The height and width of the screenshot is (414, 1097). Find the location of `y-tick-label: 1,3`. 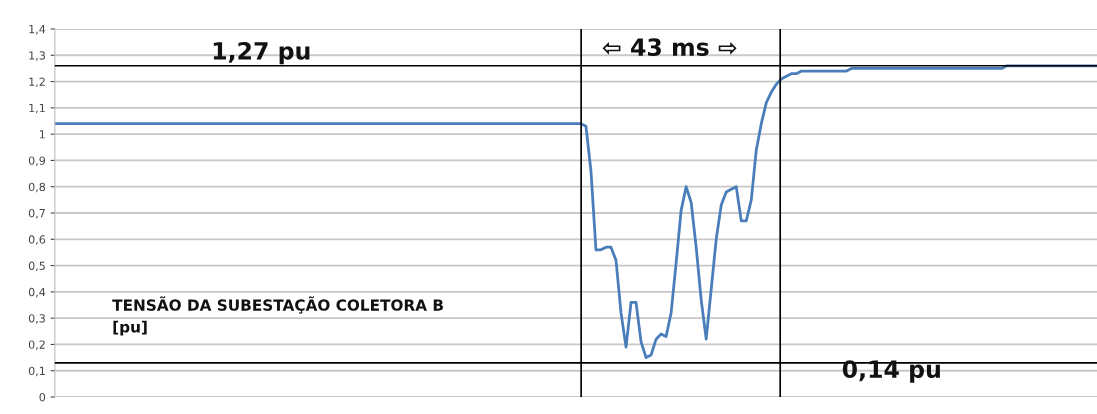

y-tick-label: 1,3 is located at coordinates (37, 56).